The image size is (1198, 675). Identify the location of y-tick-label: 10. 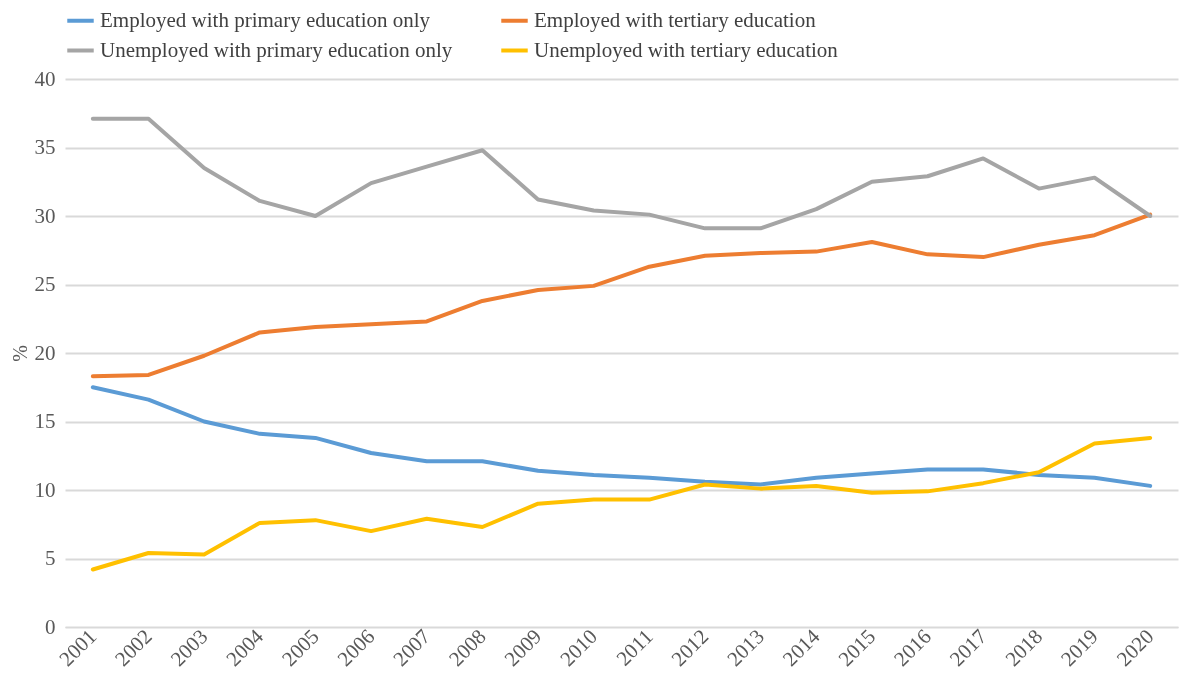
(45, 489).